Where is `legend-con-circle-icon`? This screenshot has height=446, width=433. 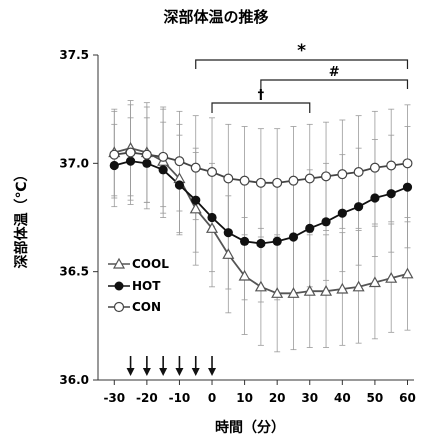 legend-con-circle-icon is located at coordinates (119, 307).